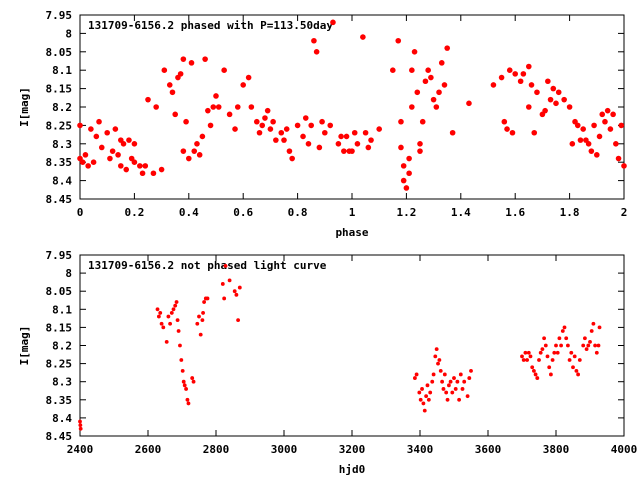  What do you see at coordinates (59, 436) in the screenshot?
I see `unphased-y-tick-label: 8.45` at bounding box center [59, 436].